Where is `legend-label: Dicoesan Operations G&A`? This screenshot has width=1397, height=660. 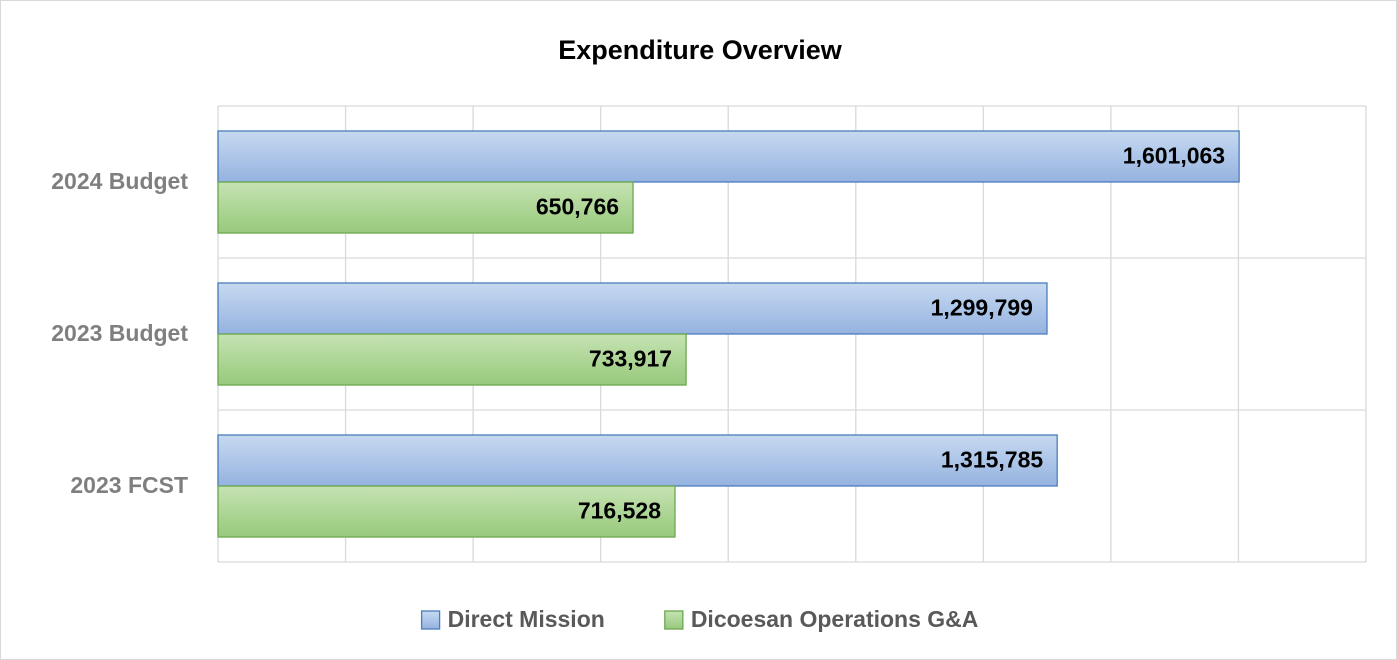
legend-label: Dicoesan Operations G&A is located at coordinates (835, 619).